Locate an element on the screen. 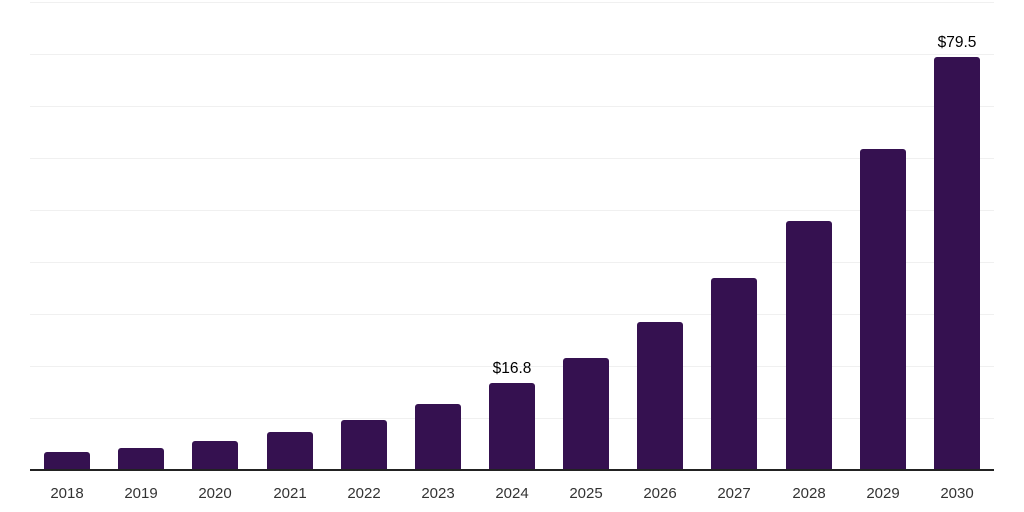 This screenshot has width=1024, height=512. bar-2022 is located at coordinates (364, 445).